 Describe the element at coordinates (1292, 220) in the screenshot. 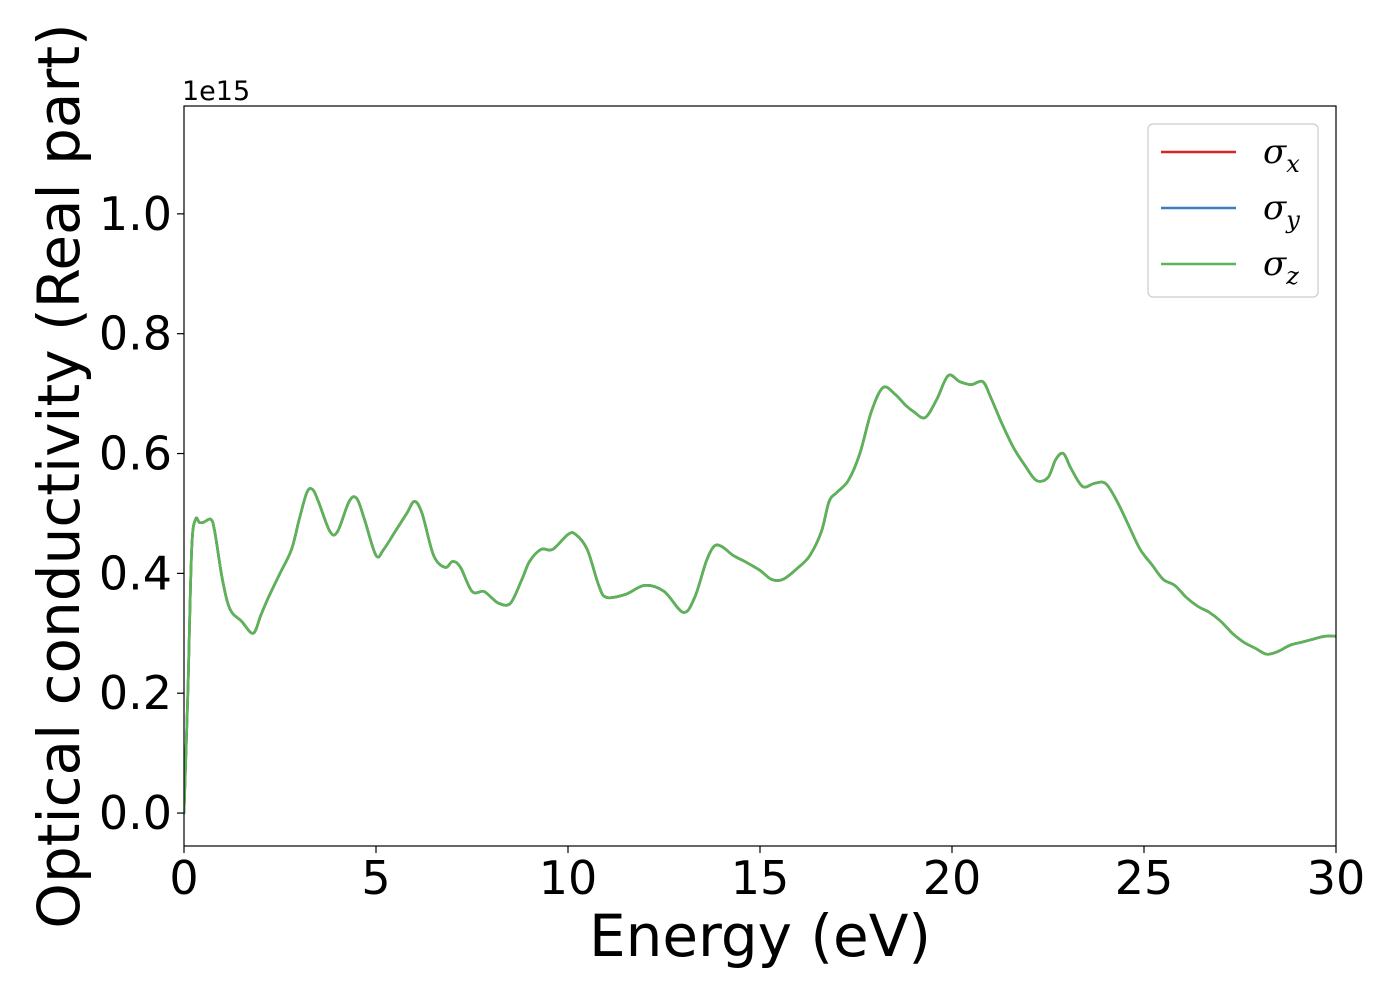

I see `legend-label-subscript: y` at that location.